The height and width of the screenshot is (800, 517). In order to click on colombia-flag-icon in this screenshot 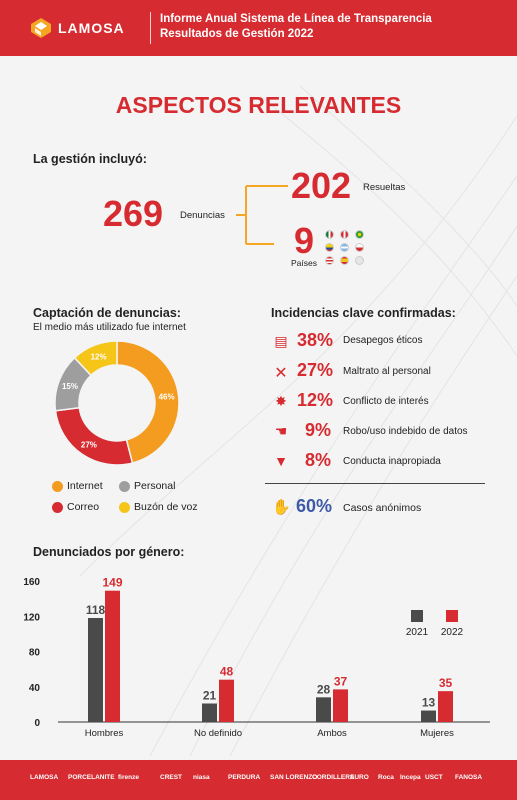, I will do `click(329, 247)`.